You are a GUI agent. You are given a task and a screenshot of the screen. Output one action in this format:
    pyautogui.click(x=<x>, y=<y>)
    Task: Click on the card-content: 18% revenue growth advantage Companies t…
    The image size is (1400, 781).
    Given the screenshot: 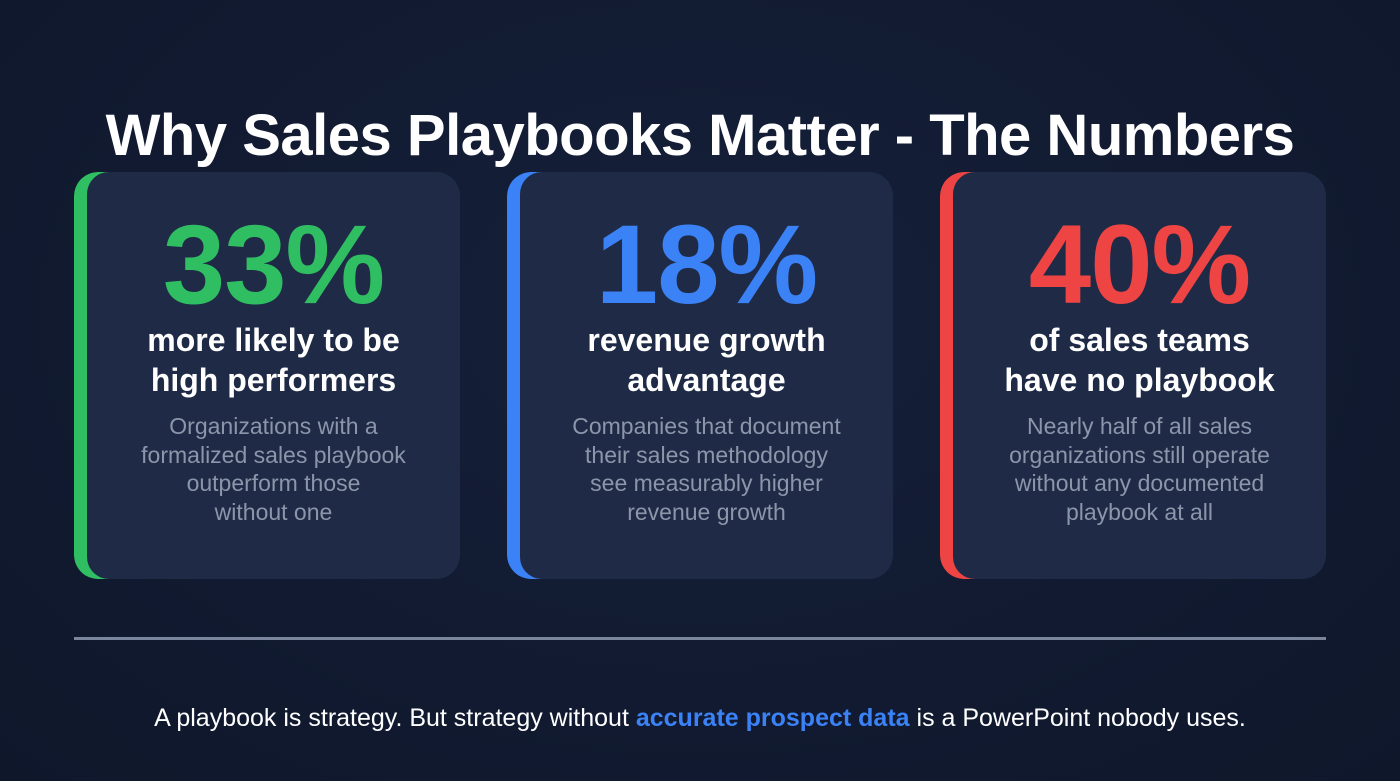 What is the action you would take?
    pyautogui.click(x=706, y=375)
    